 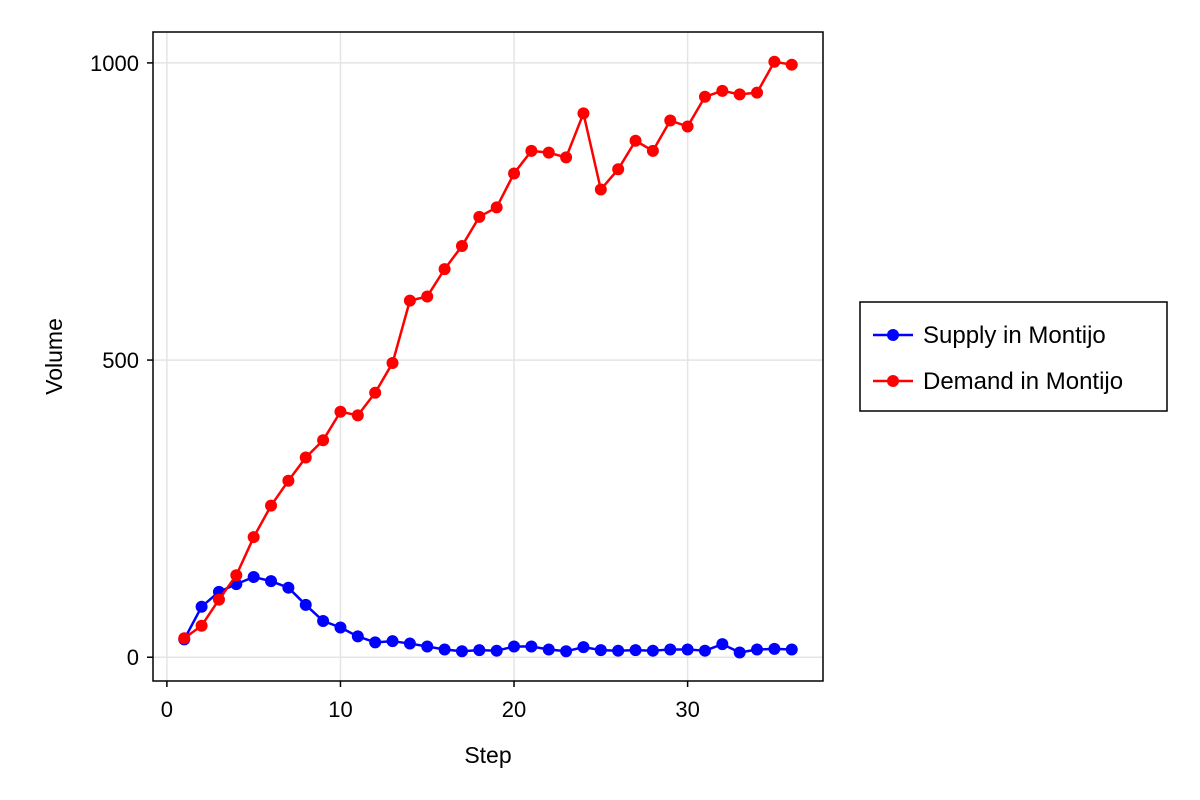 What do you see at coordinates (54, 356) in the screenshot?
I see `y-axis-title: Volume` at bounding box center [54, 356].